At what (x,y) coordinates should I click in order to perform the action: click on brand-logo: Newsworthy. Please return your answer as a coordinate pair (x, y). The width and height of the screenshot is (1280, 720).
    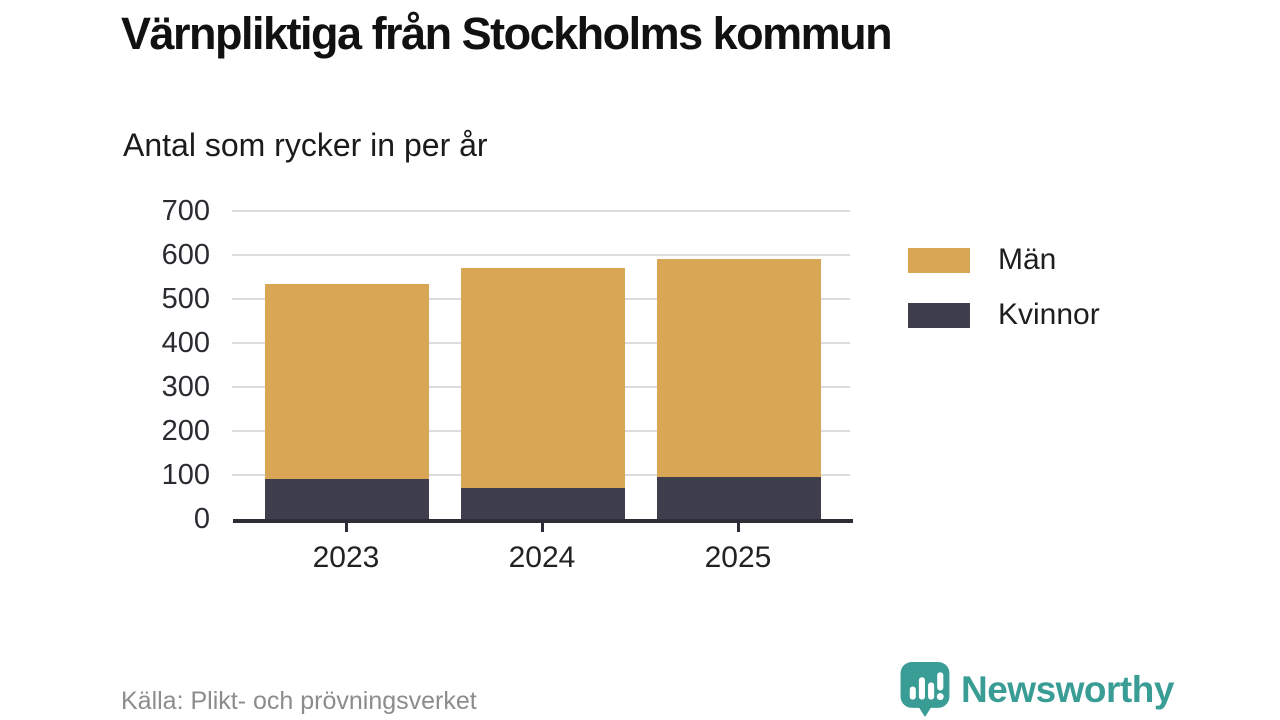
    Looking at the image, I should click on (1036, 689).